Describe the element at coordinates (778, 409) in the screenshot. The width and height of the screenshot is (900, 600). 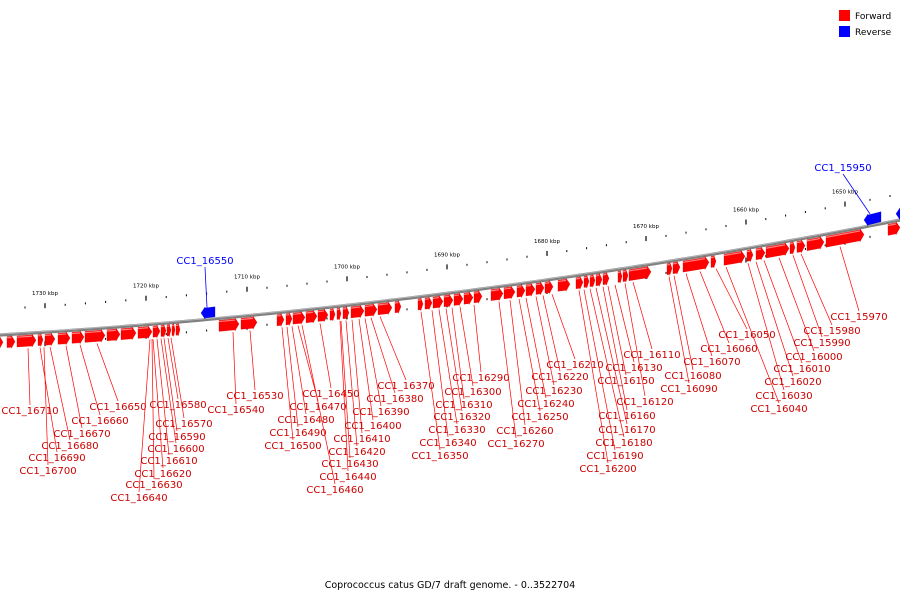
I see `forward-gene-label: CC1_16040` at that location.